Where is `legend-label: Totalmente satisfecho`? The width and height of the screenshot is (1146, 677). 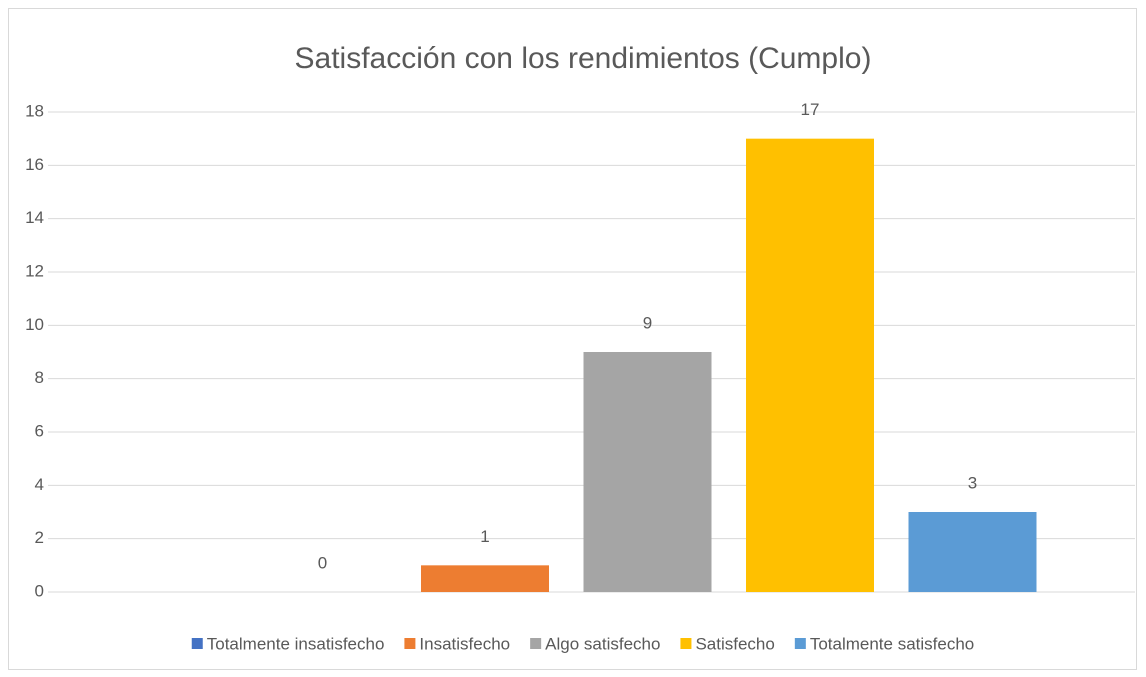 legend-label: Totalmente satisfecho is located at coordinates (892, 643).